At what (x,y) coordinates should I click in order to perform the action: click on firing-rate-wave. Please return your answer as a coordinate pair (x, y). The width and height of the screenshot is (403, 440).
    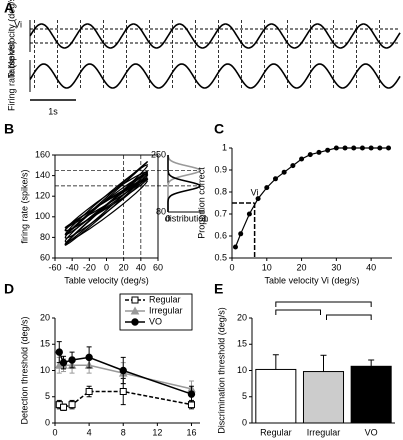
    Looking at the image, I should click on (215, 76).